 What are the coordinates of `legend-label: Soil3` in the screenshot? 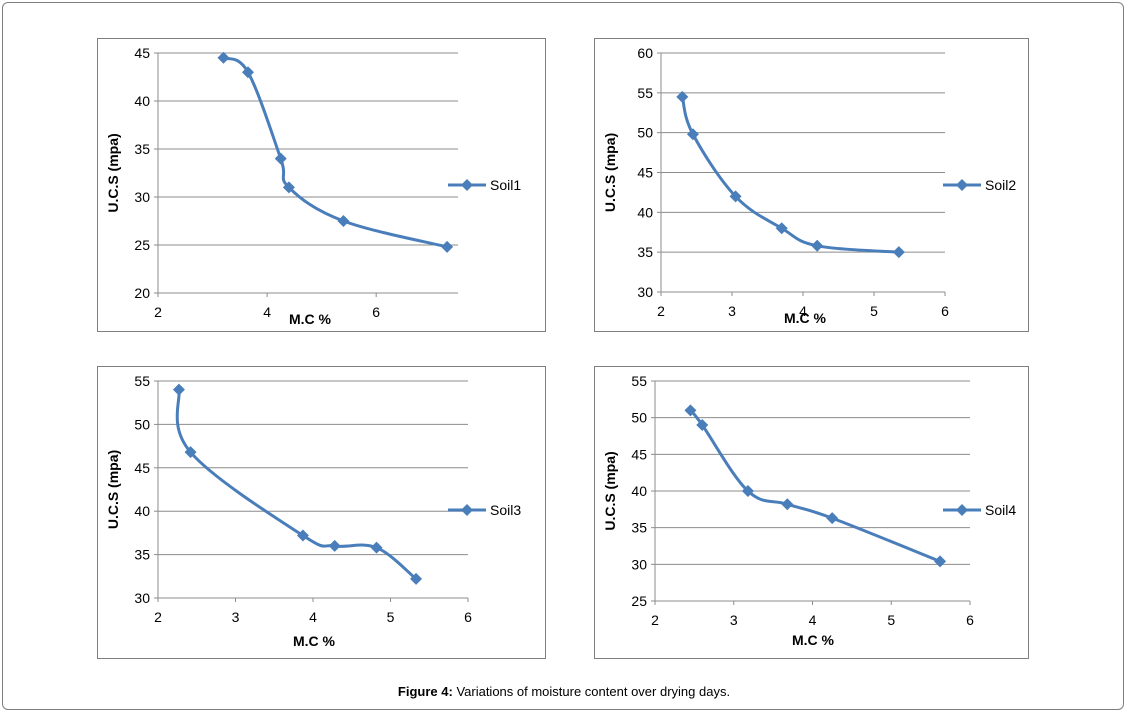 It's located at (505, 510).